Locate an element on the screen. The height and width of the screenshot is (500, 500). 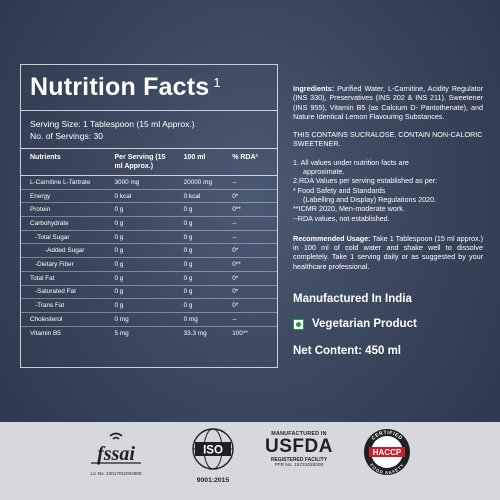
haccp-seal-icon: CERTIFIED FOOD SAFETY HACCP is located at coordinates (387, 452).